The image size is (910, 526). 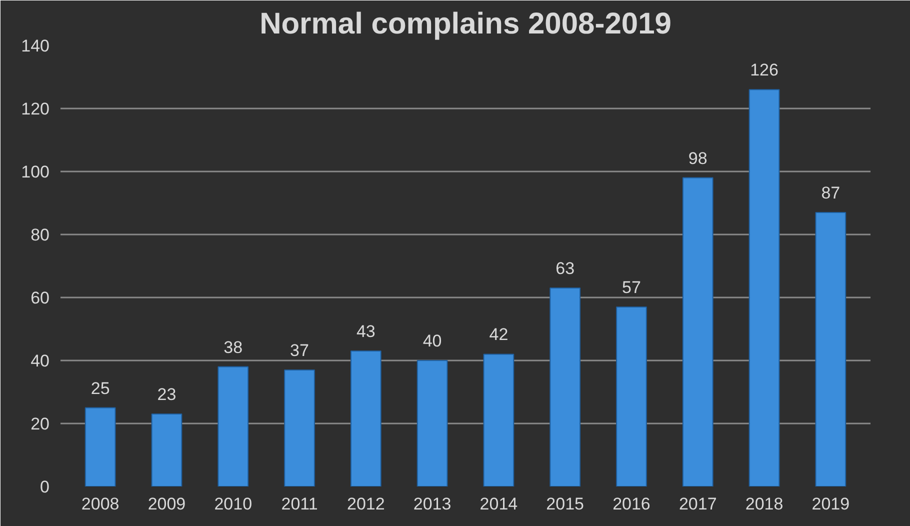 I want to click on data-label: 87, so click(x=830, y=192).